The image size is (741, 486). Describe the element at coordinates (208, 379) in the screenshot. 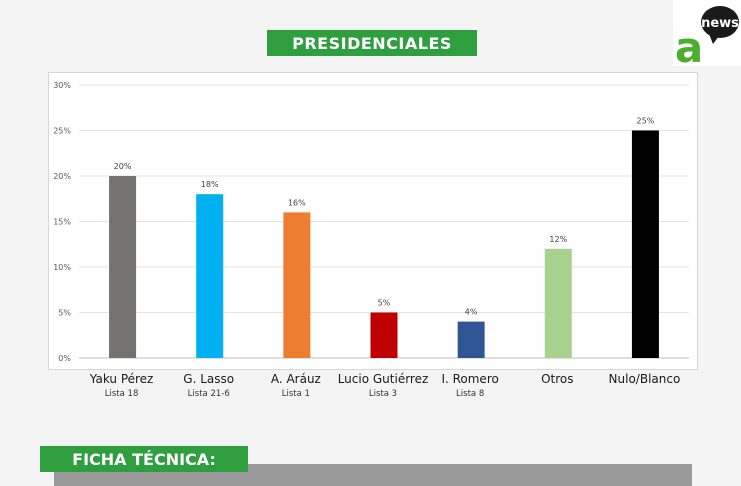

I see `category-label: G. Lasso` at that location.